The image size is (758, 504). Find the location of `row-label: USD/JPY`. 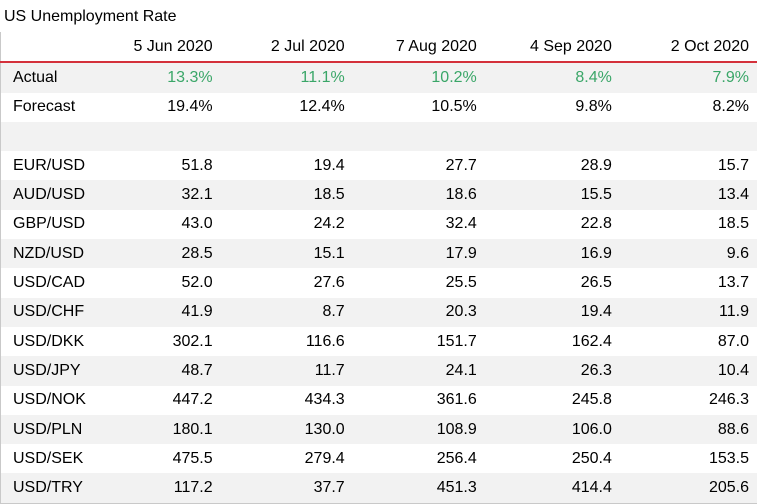

row-label: USD/JPY is located at coordinates (44, 371).